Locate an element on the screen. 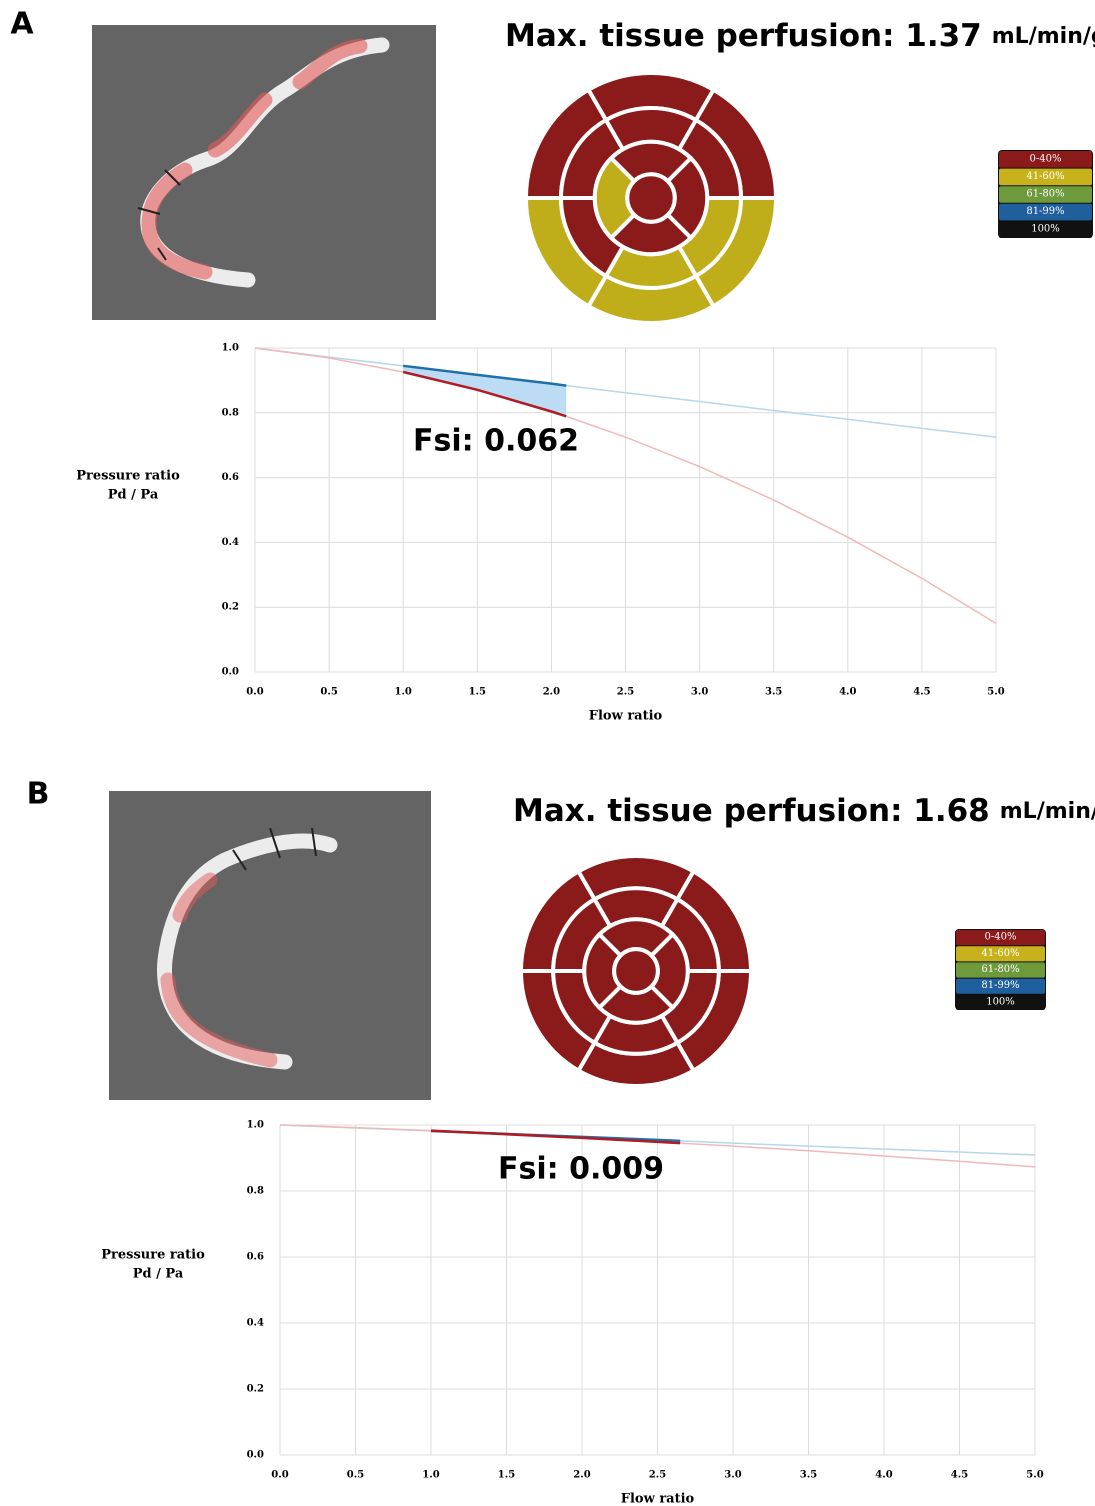  panel-label: B is located at coordinates (38, 794).